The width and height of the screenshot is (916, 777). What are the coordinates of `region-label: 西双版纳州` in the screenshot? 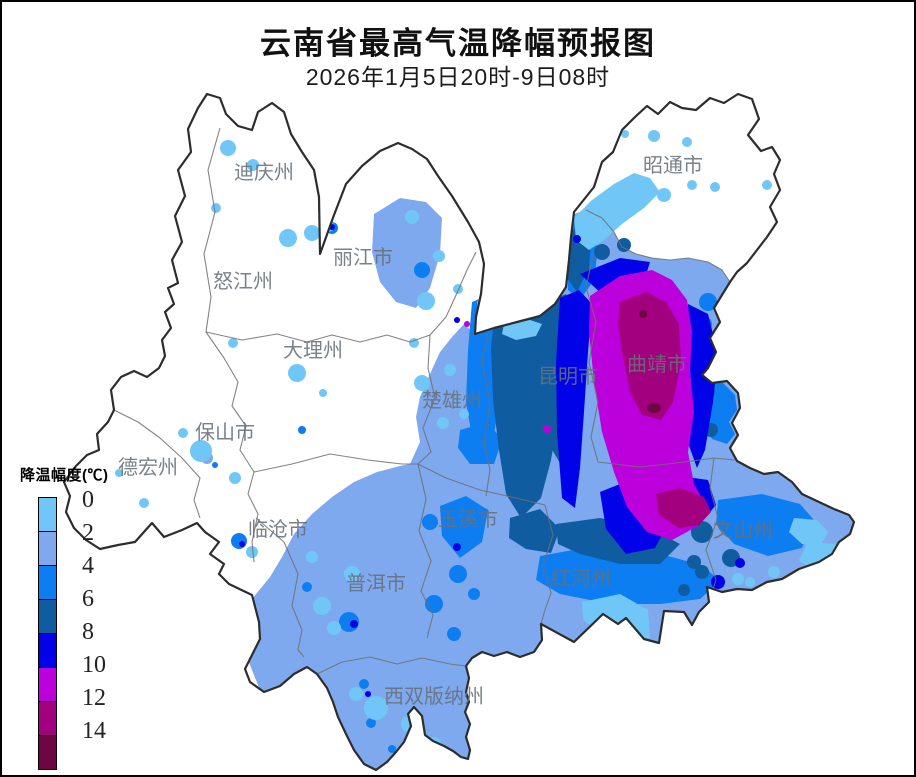 It's located at (434, 696).